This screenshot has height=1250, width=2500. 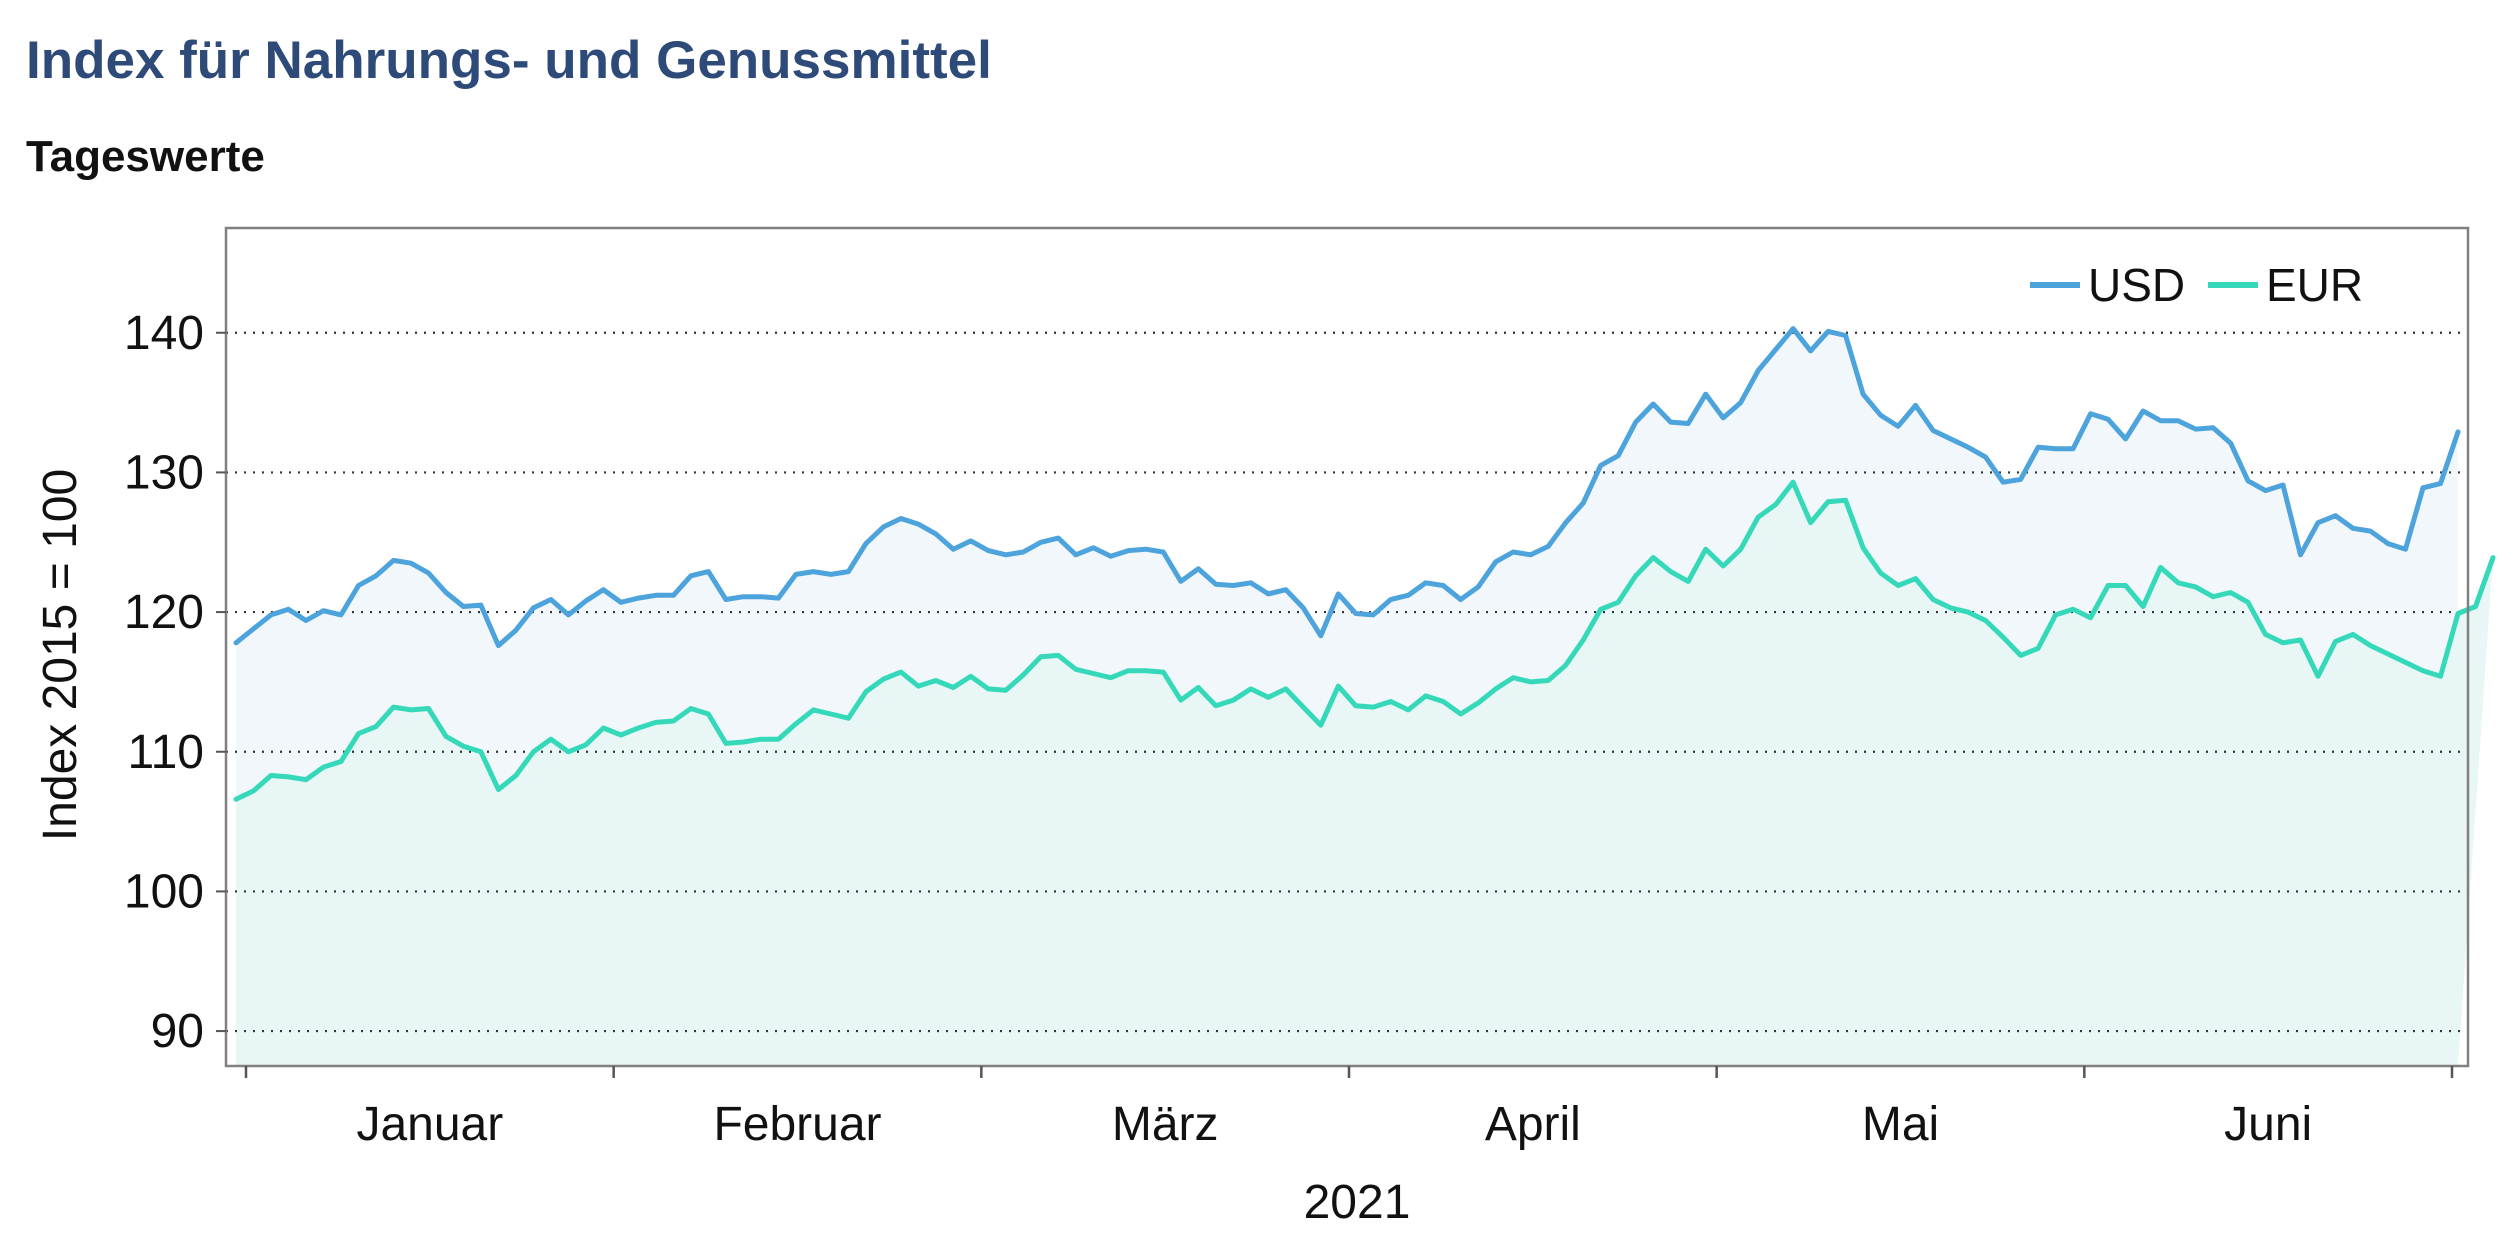 I want to click on x-tick-label: Januar, so click(x=429, y=1124).